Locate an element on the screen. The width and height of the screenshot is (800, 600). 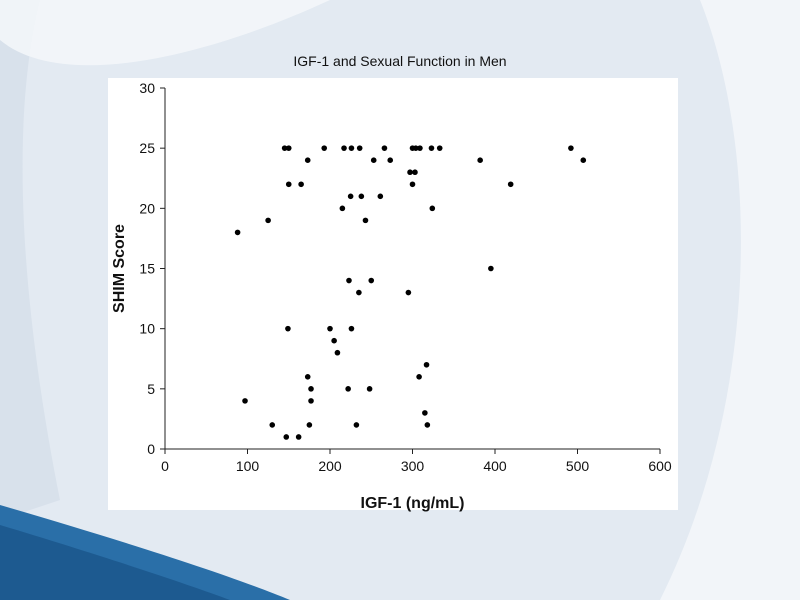
y-tick-label: 25 is located at coordinates (147, 148).